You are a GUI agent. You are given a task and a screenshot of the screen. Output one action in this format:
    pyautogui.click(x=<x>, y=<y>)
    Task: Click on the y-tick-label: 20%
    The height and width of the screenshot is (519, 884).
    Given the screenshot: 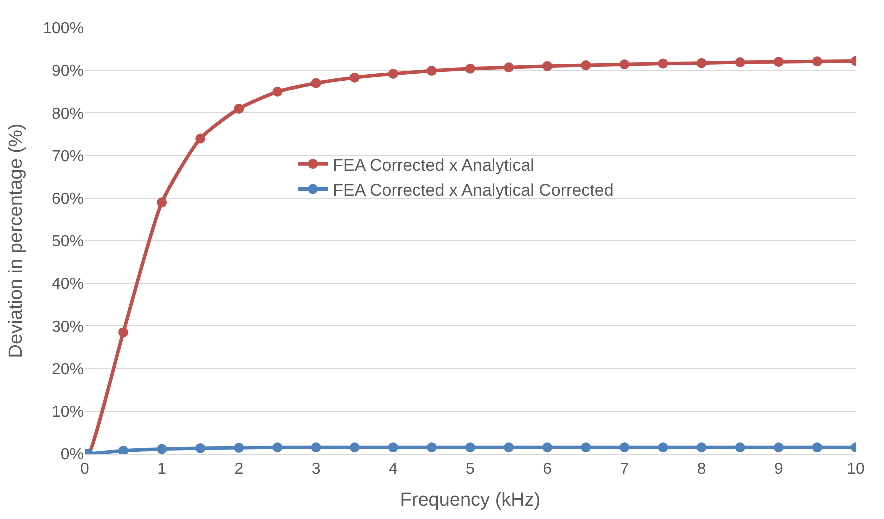 What is the action you would take?
    pyautogui.click(x=68, y=369)
    